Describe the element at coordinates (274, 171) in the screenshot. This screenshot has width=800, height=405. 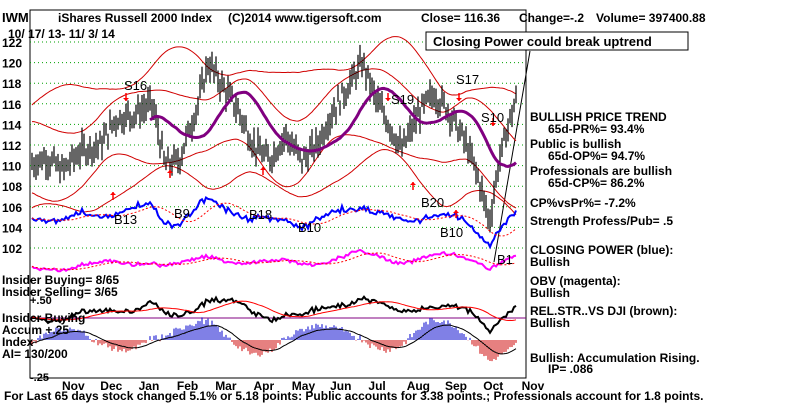
I see `band-mid-lower` at that location.